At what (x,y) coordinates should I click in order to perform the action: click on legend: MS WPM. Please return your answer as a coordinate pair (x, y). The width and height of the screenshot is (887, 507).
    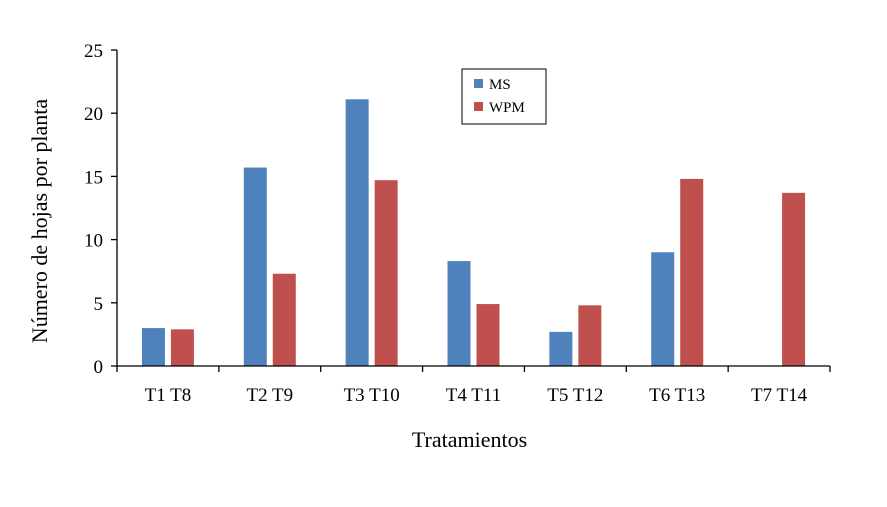
    Looking at the image, I should click on (504, 96).